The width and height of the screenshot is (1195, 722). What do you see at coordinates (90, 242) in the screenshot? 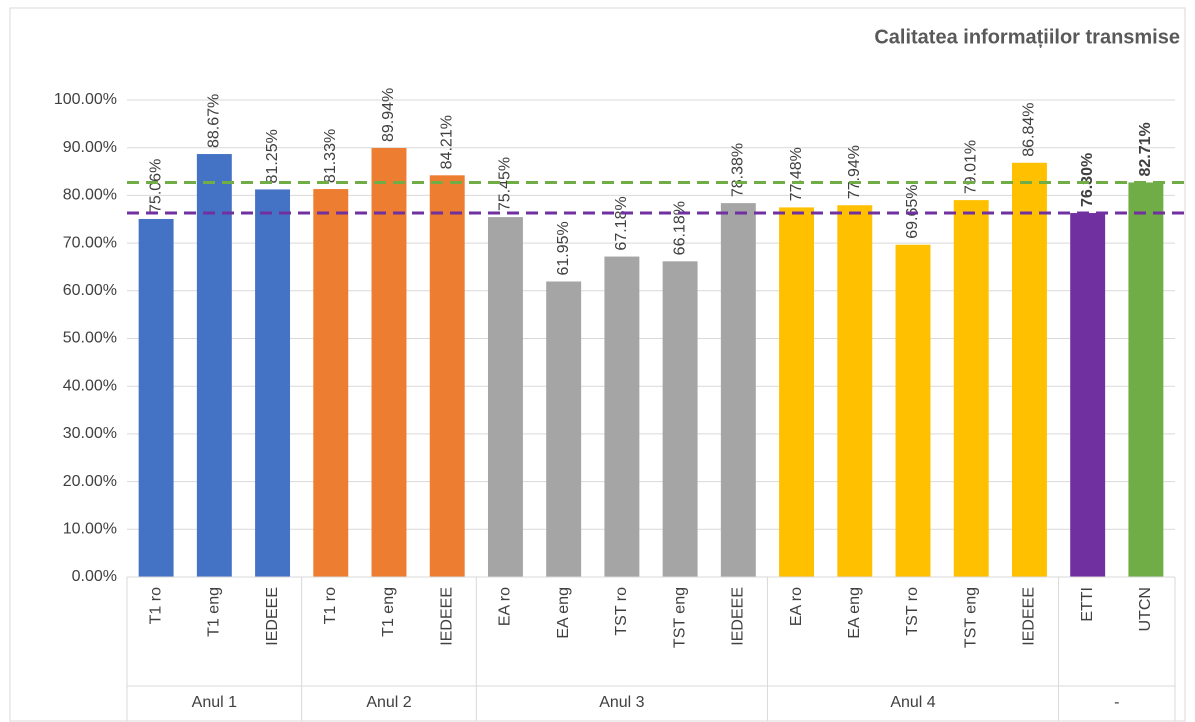
I see `y-tick-label: 70.00%` at bounding box center [90, 242].